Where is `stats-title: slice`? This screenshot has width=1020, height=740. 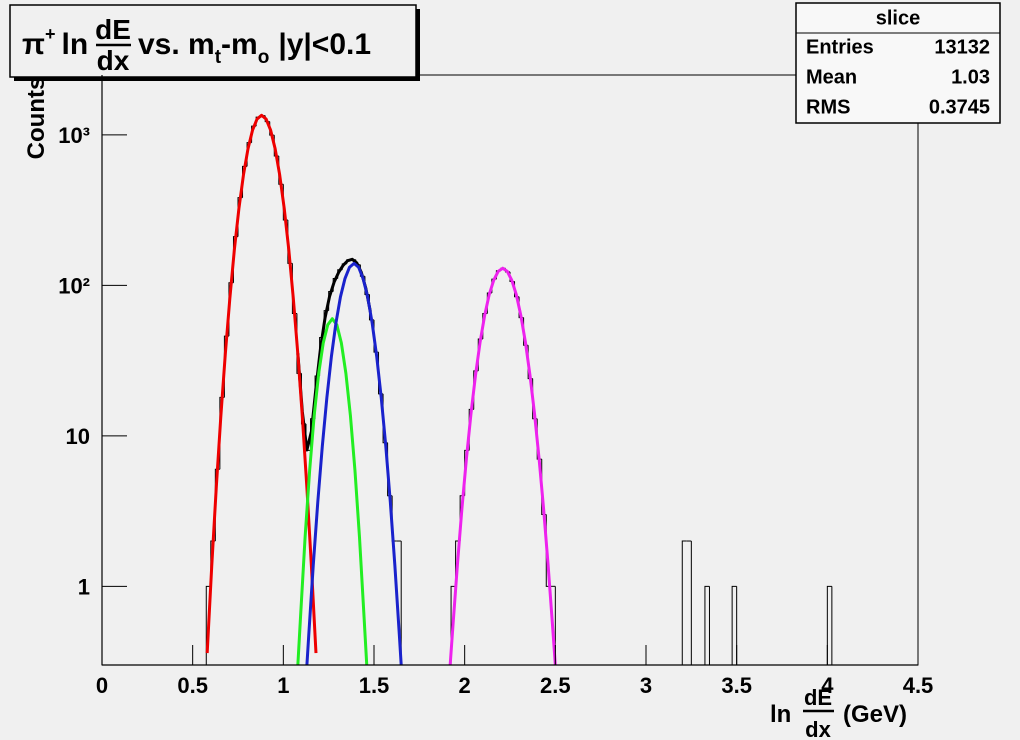
stats-title: slice is located at coordinates (898, 18).